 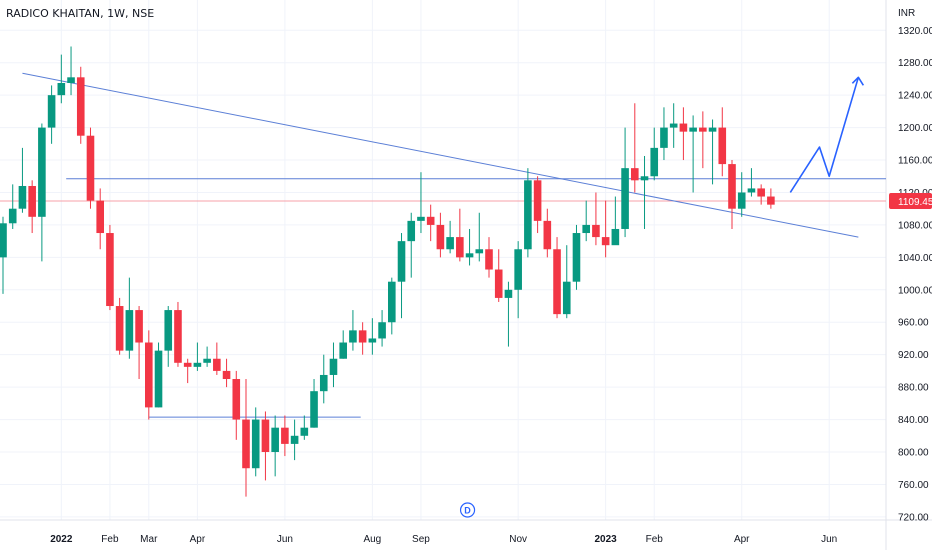 What do you see at coordinates (829, 539) in the screenshot?
I see `time-tick-label: Jun` at bounding box center [829, 539].